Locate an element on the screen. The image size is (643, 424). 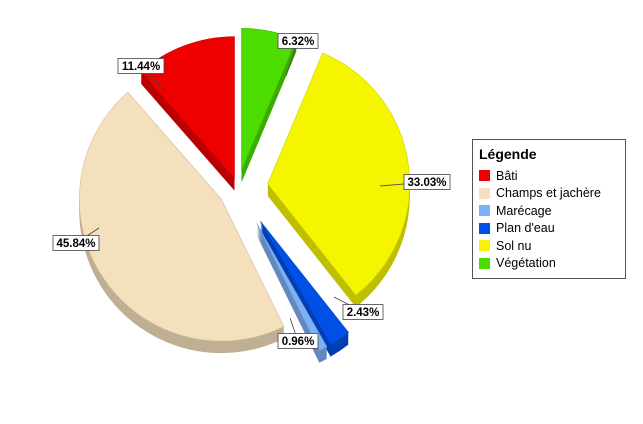
percent-label-plan-d-eau: 2.43% is located at coordinates (363, 312).